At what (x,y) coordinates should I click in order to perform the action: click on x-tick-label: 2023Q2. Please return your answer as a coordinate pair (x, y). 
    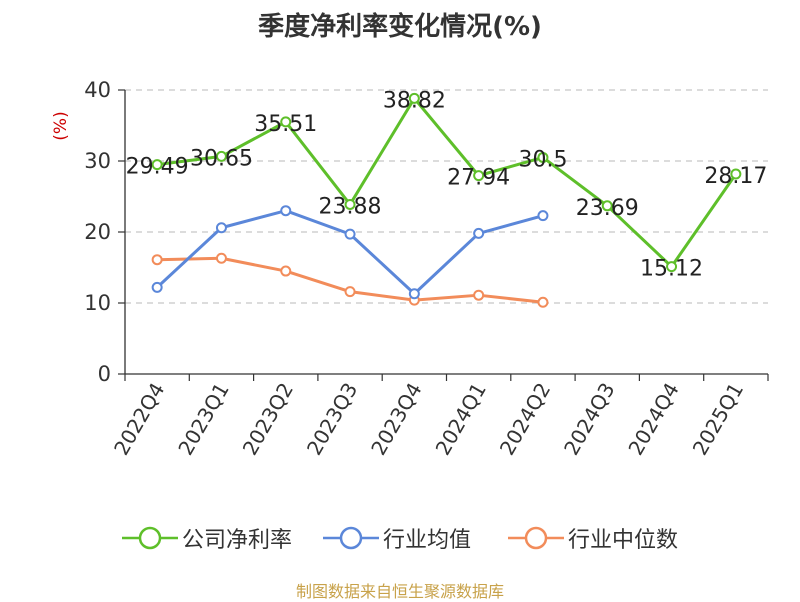
    Looking at the image, I should click on (268, 419).